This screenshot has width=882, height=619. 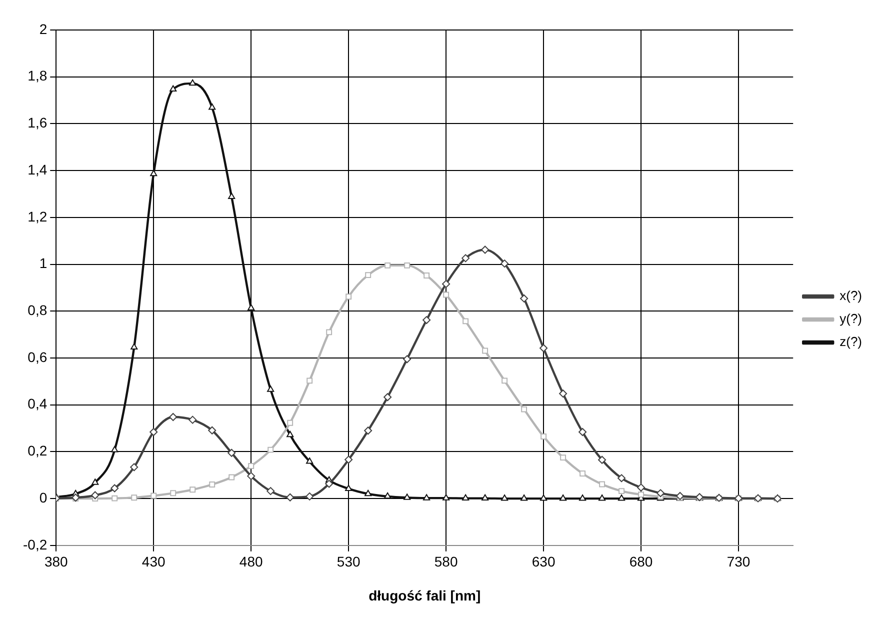 I want to click on y-tick-label: 1,4, so click(x=38, y=169).